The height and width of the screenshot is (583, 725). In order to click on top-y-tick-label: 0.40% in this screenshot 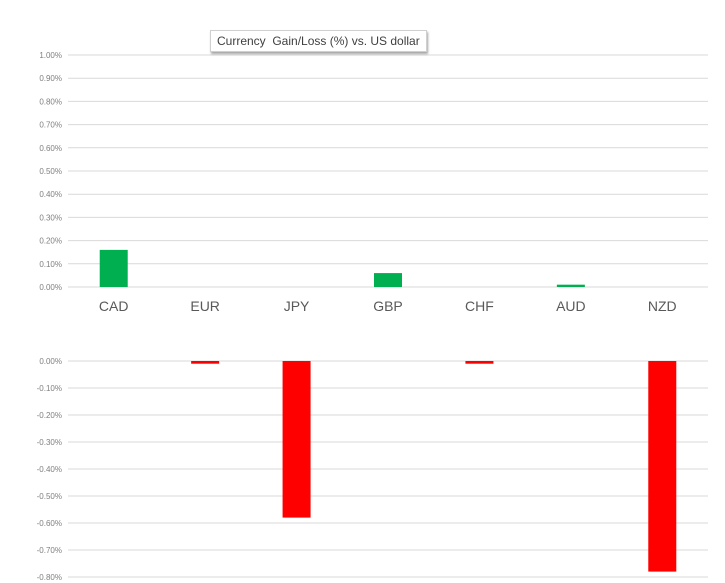, I will do `click(50, 194)`.